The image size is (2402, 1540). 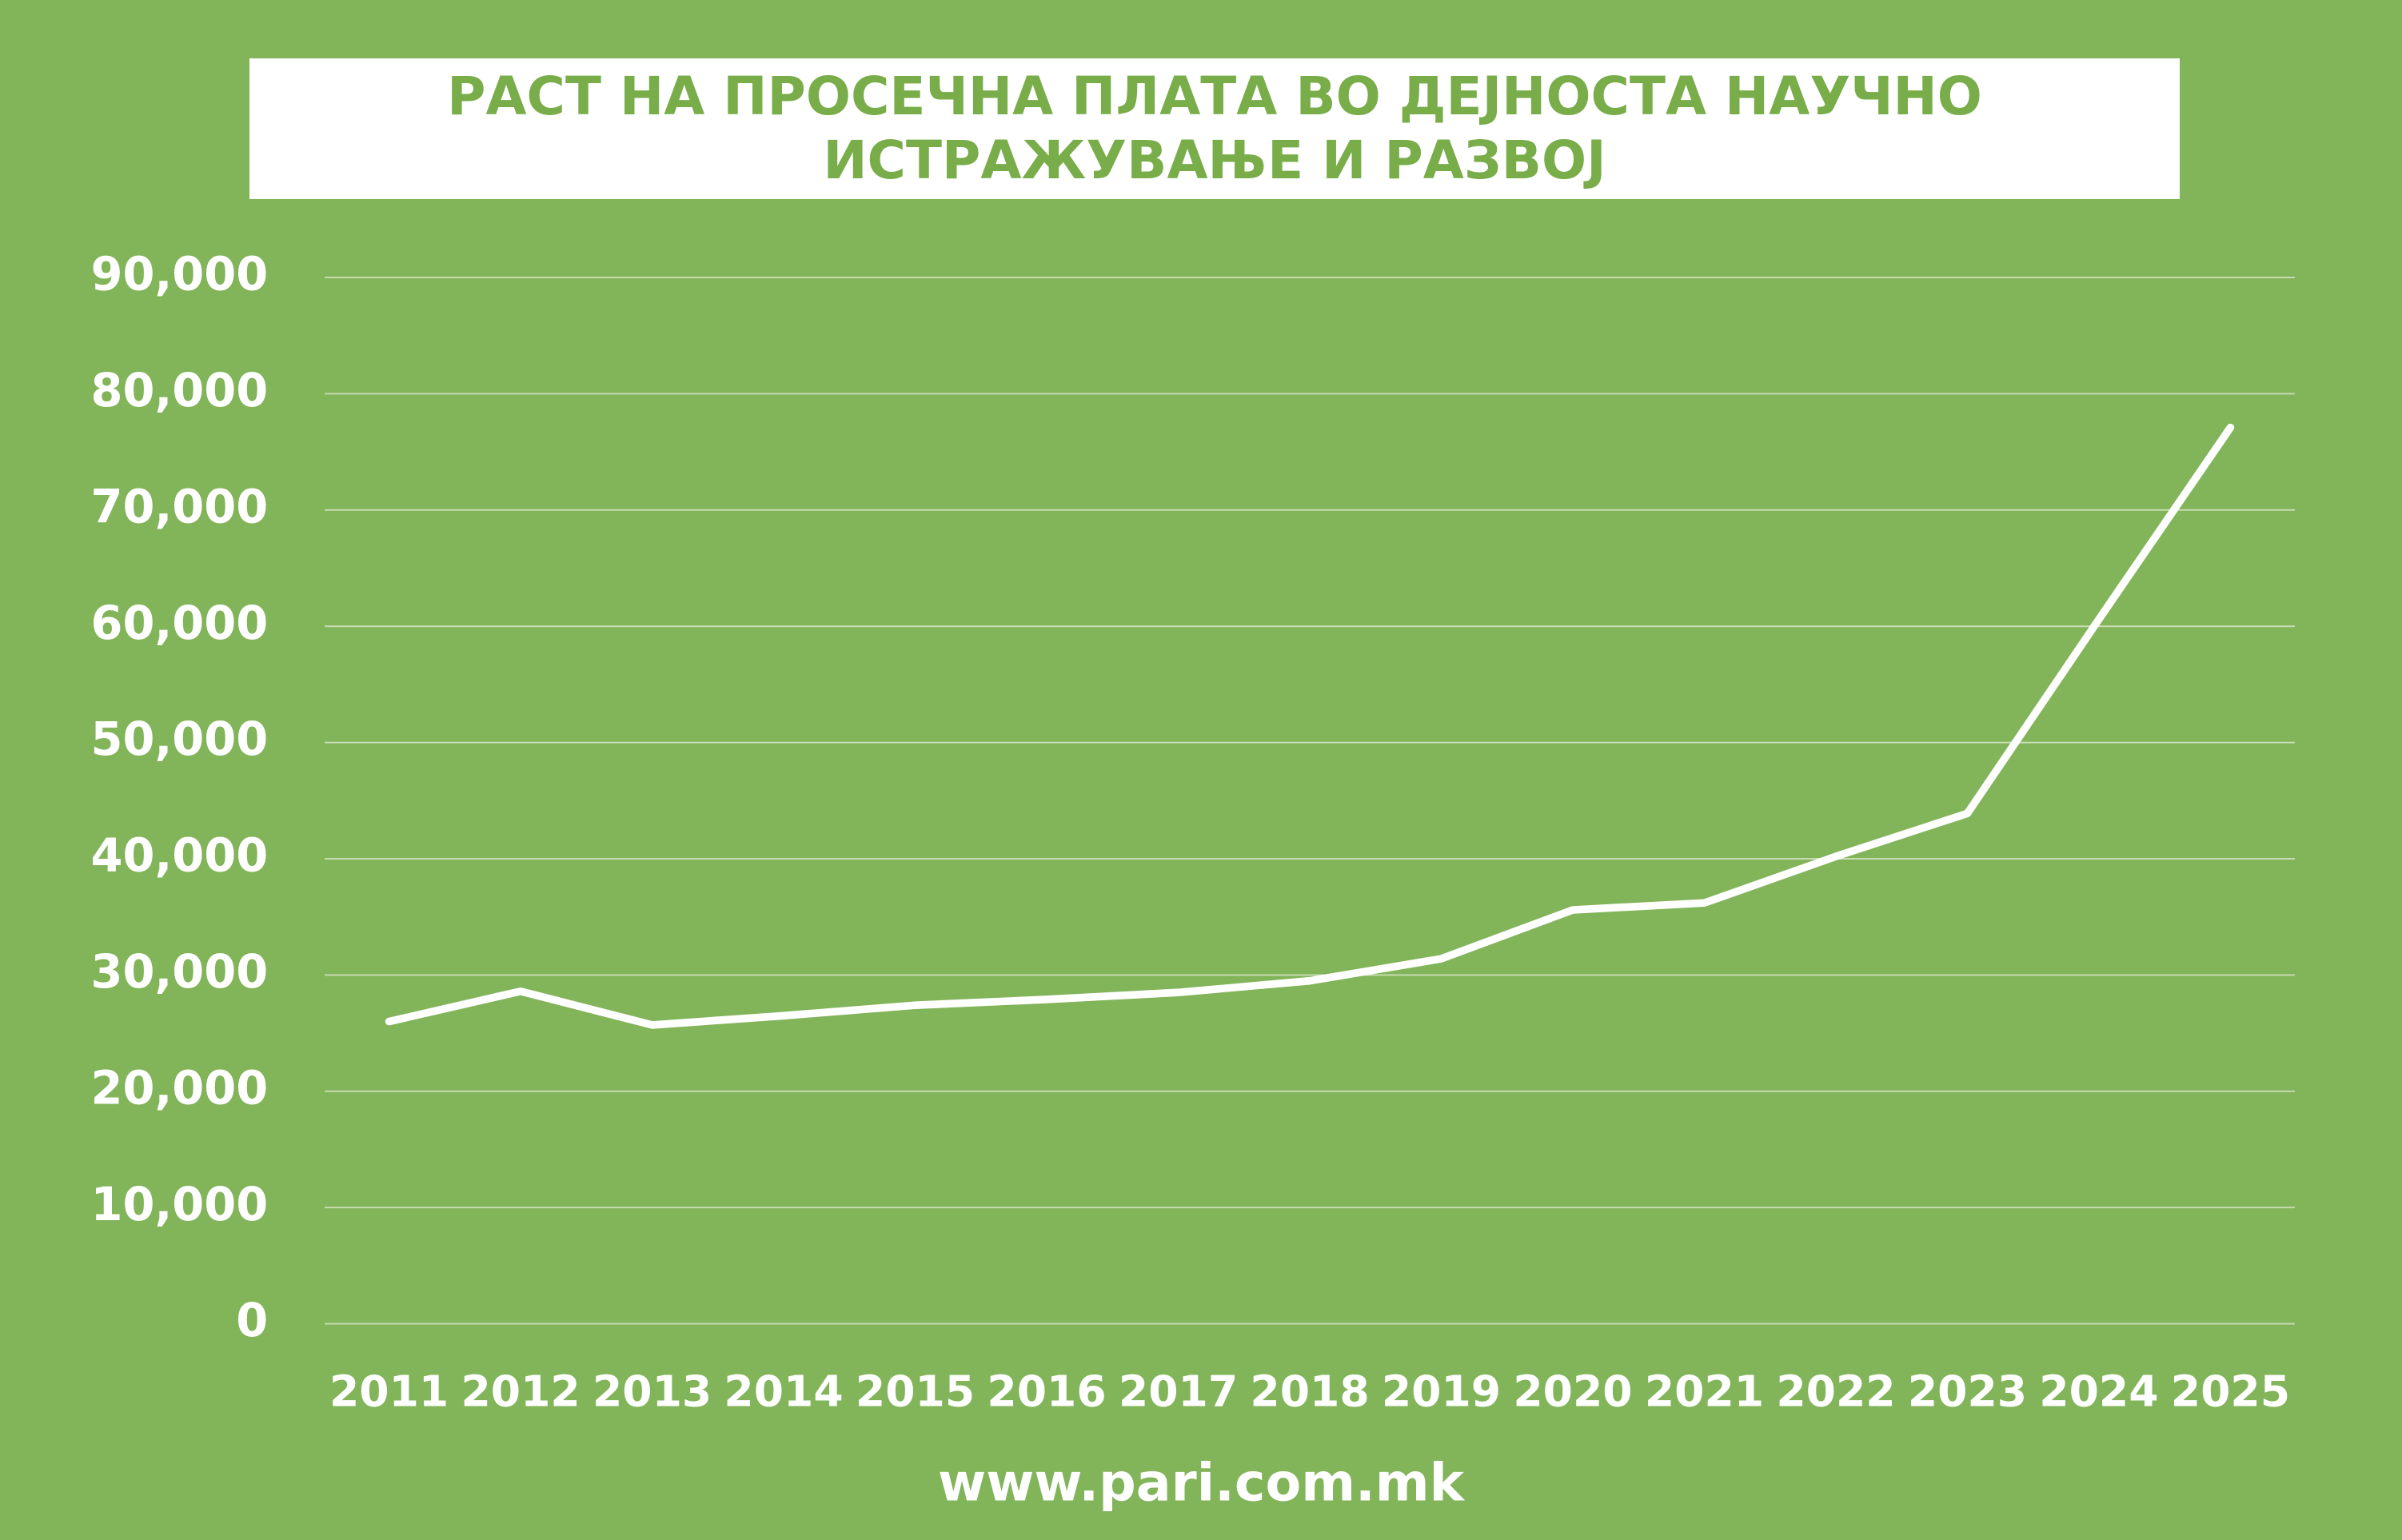 What do you see at coordinates (180, 972) in the screenshot?
I see `y-tick-label: 30,000` at bounding box center [180, 972].